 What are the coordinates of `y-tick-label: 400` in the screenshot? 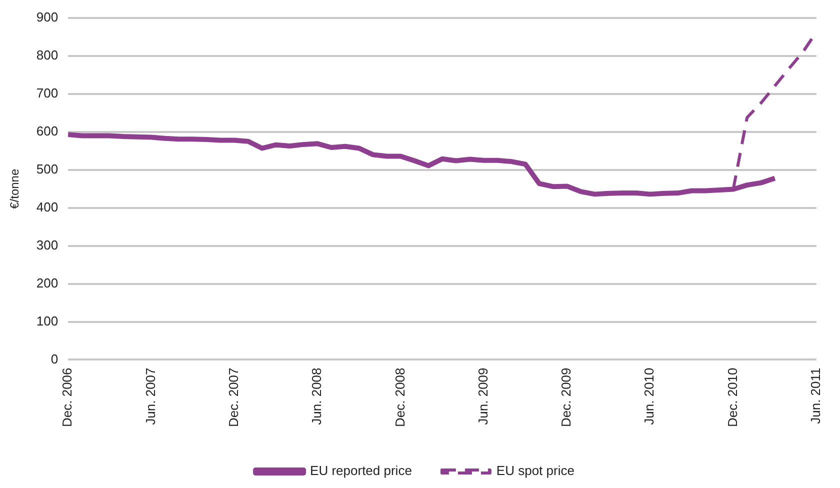 It's located at (47, 206).